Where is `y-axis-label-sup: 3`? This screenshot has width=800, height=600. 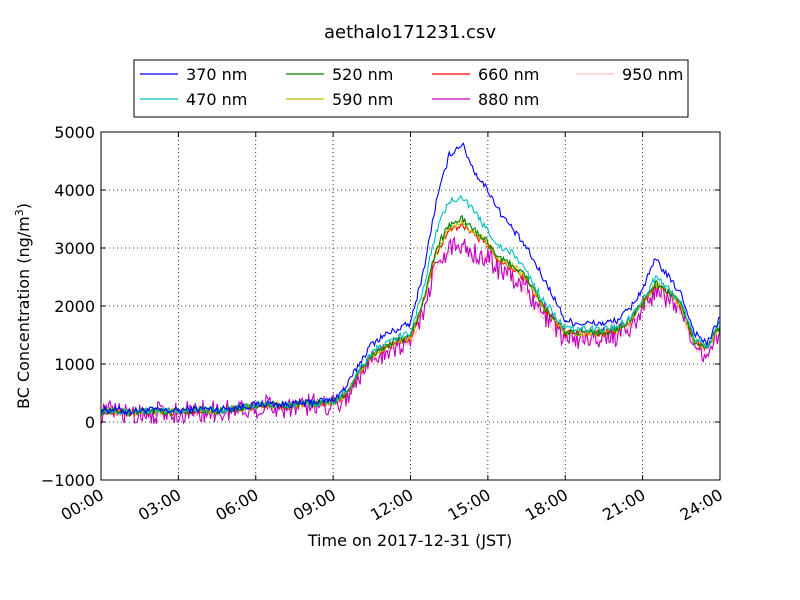
y-axis-label-sup: 3 is located at coordinates (19, 212).